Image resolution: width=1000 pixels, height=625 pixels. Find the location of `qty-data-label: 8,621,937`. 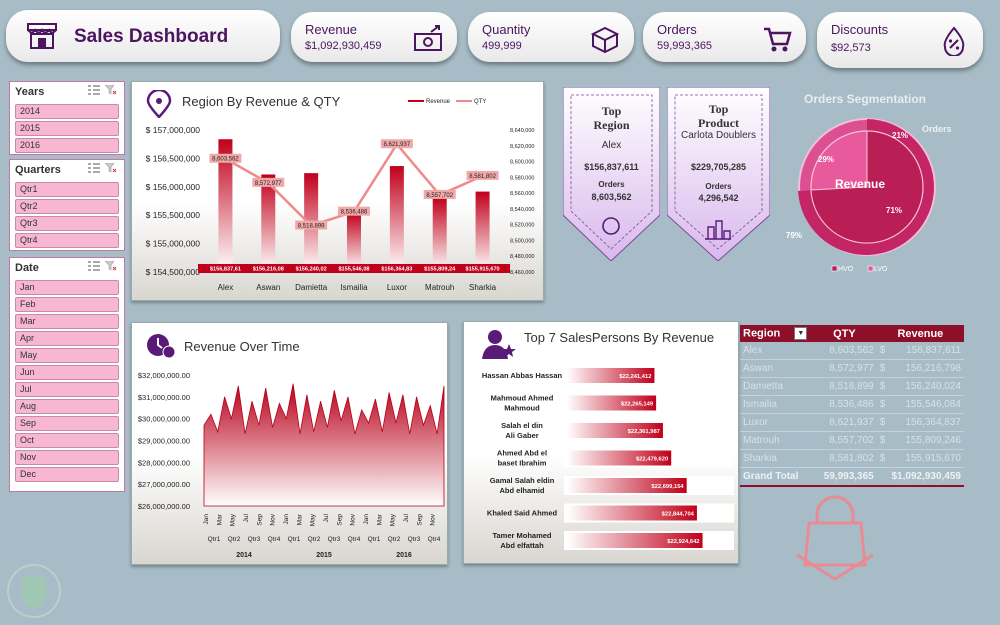

qty-data-label: 8,621,937 is located at coordinates (397, 145).